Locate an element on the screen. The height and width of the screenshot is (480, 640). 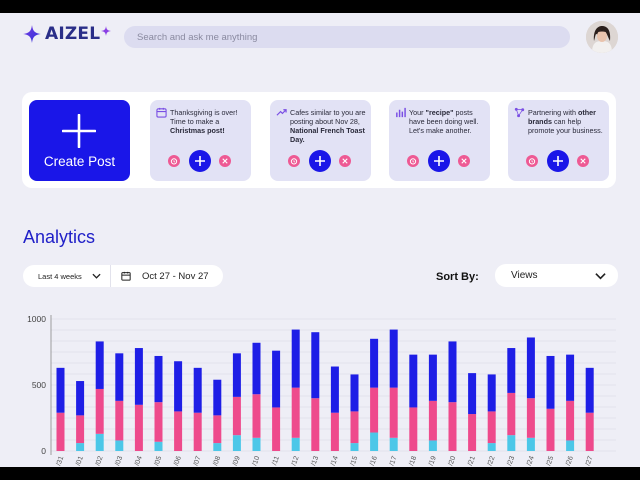
create-post-button: Create Post is located at coordinates (79, 140).